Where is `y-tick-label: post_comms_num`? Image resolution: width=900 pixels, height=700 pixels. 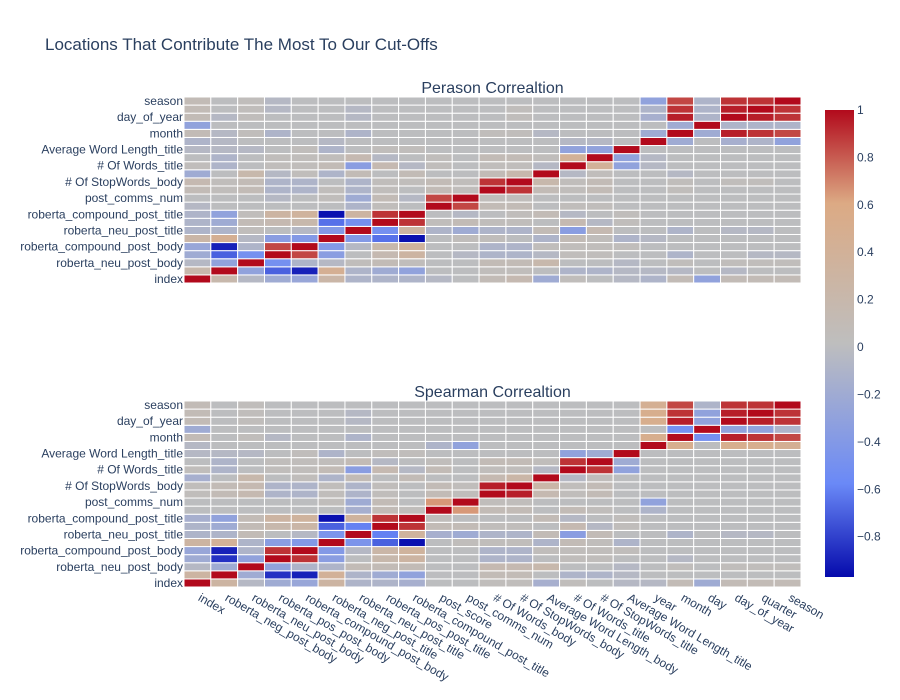
y-tick-label: post_comms_num is located at coordinates (134, 502).